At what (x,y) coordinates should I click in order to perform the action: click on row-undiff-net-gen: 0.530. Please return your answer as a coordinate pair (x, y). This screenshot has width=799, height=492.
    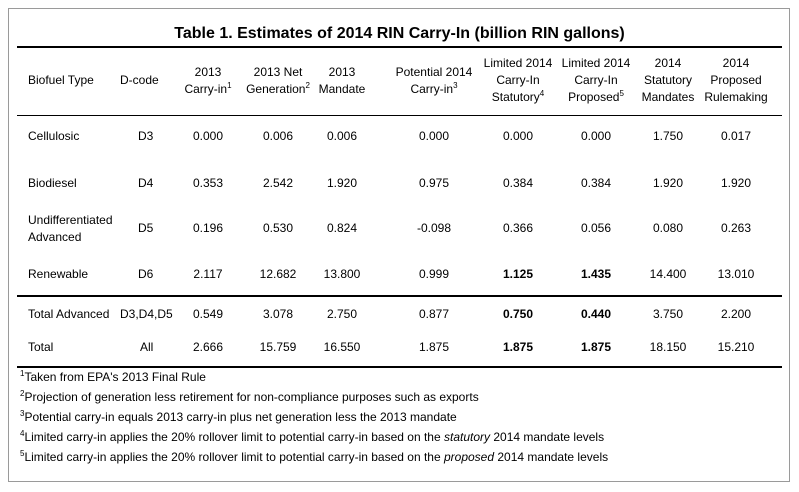
    Looking at the image, I should click on (278, 228).